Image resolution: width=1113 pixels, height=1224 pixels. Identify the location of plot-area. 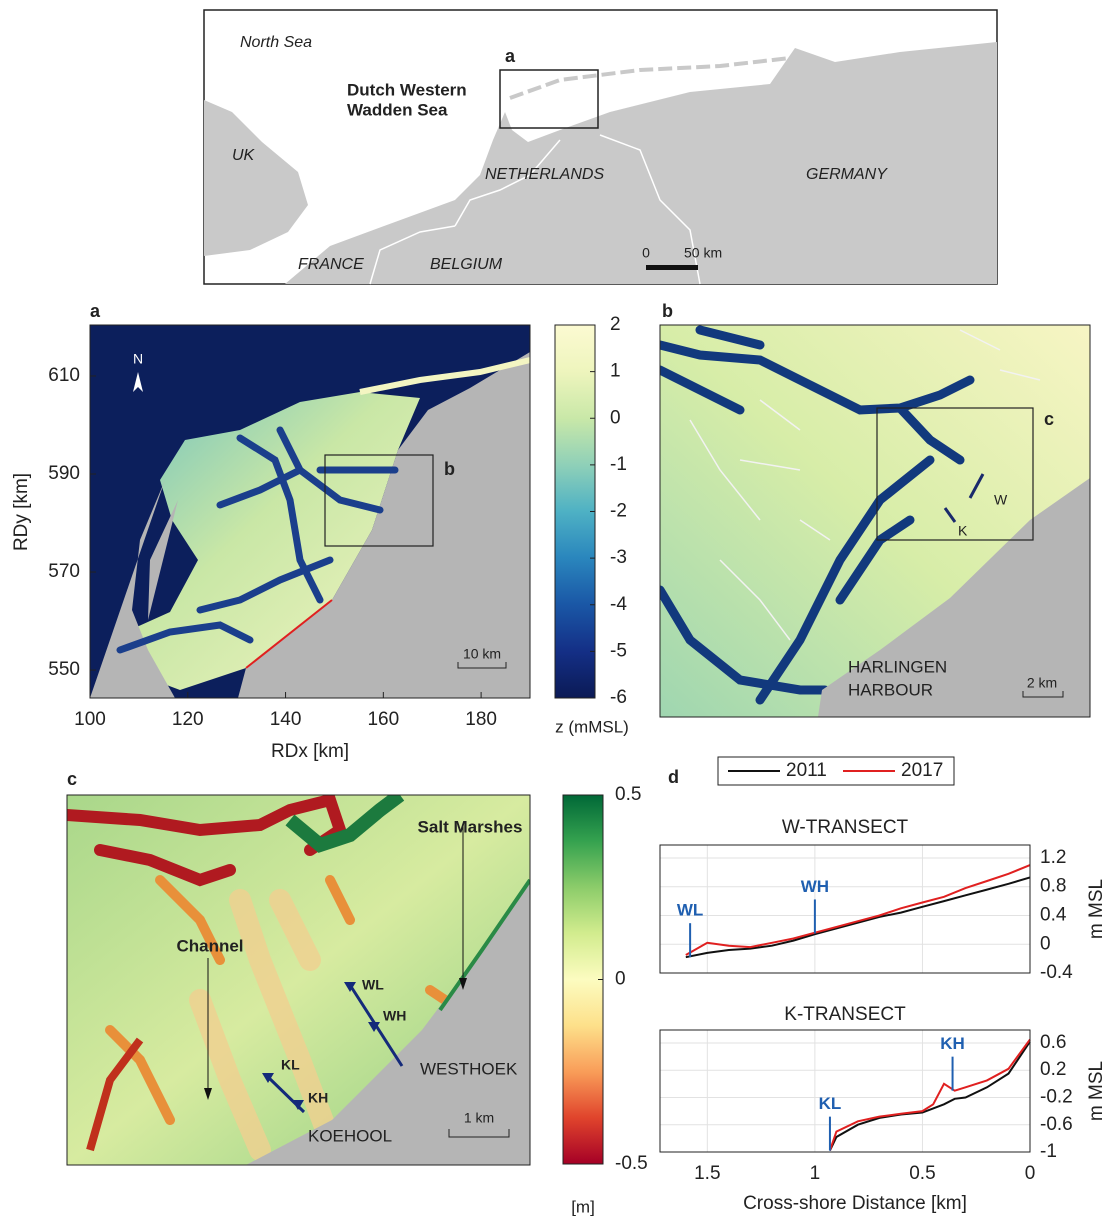
(845, 1091).